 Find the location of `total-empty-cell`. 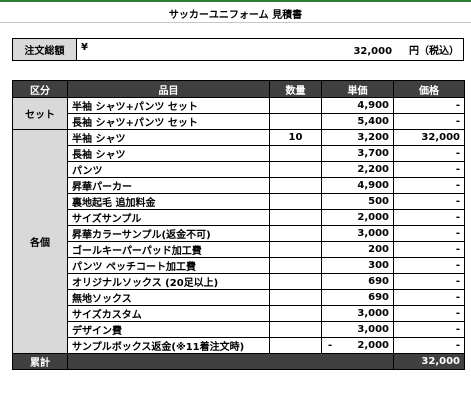

total-empty-cell is located at coordinates (230, 361).